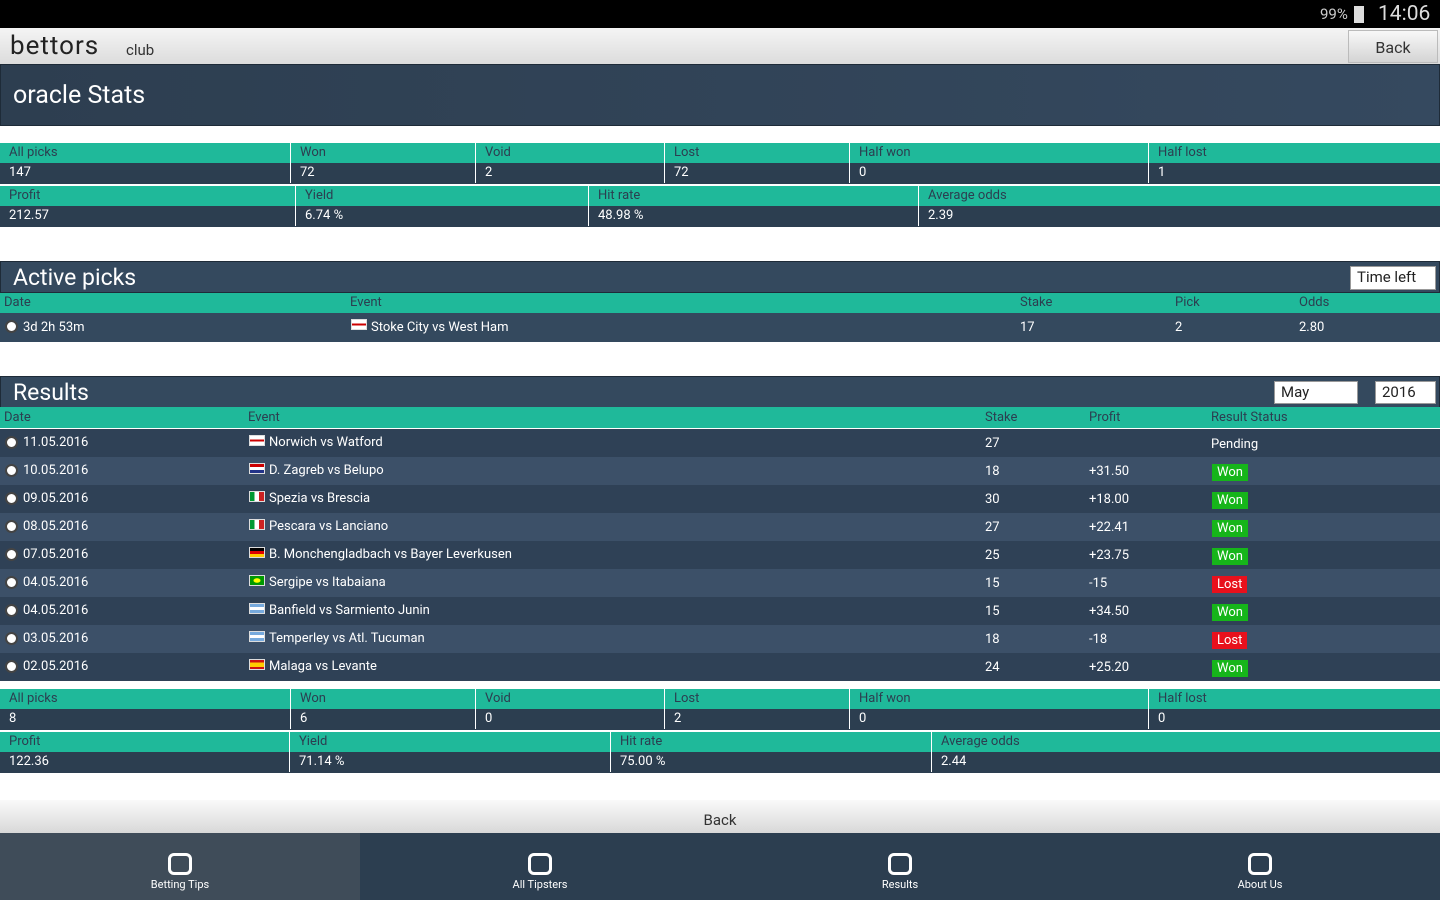 The width and height of the screenshot is (1440, 900). What do you see at coordinates (56, 526) in the screenshot?
I see `result-date: 08.05.2016` at bounding box center [56, 526].